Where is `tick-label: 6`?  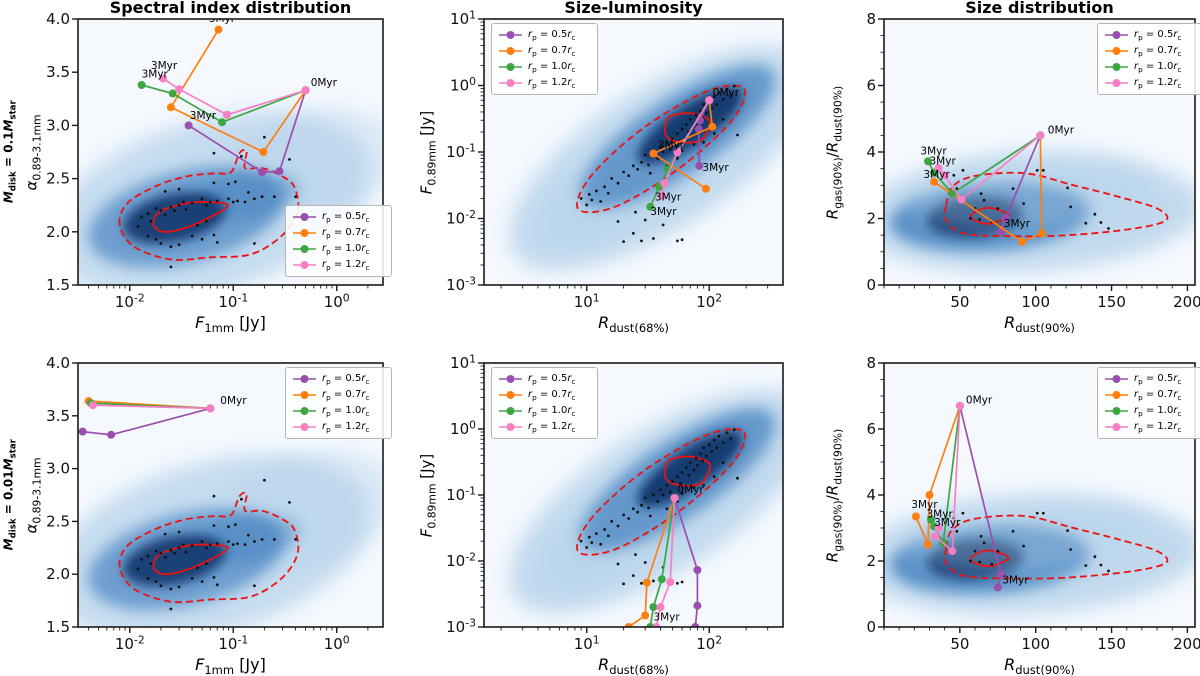 tick-label: 6 is located at coordinates (871, 429).